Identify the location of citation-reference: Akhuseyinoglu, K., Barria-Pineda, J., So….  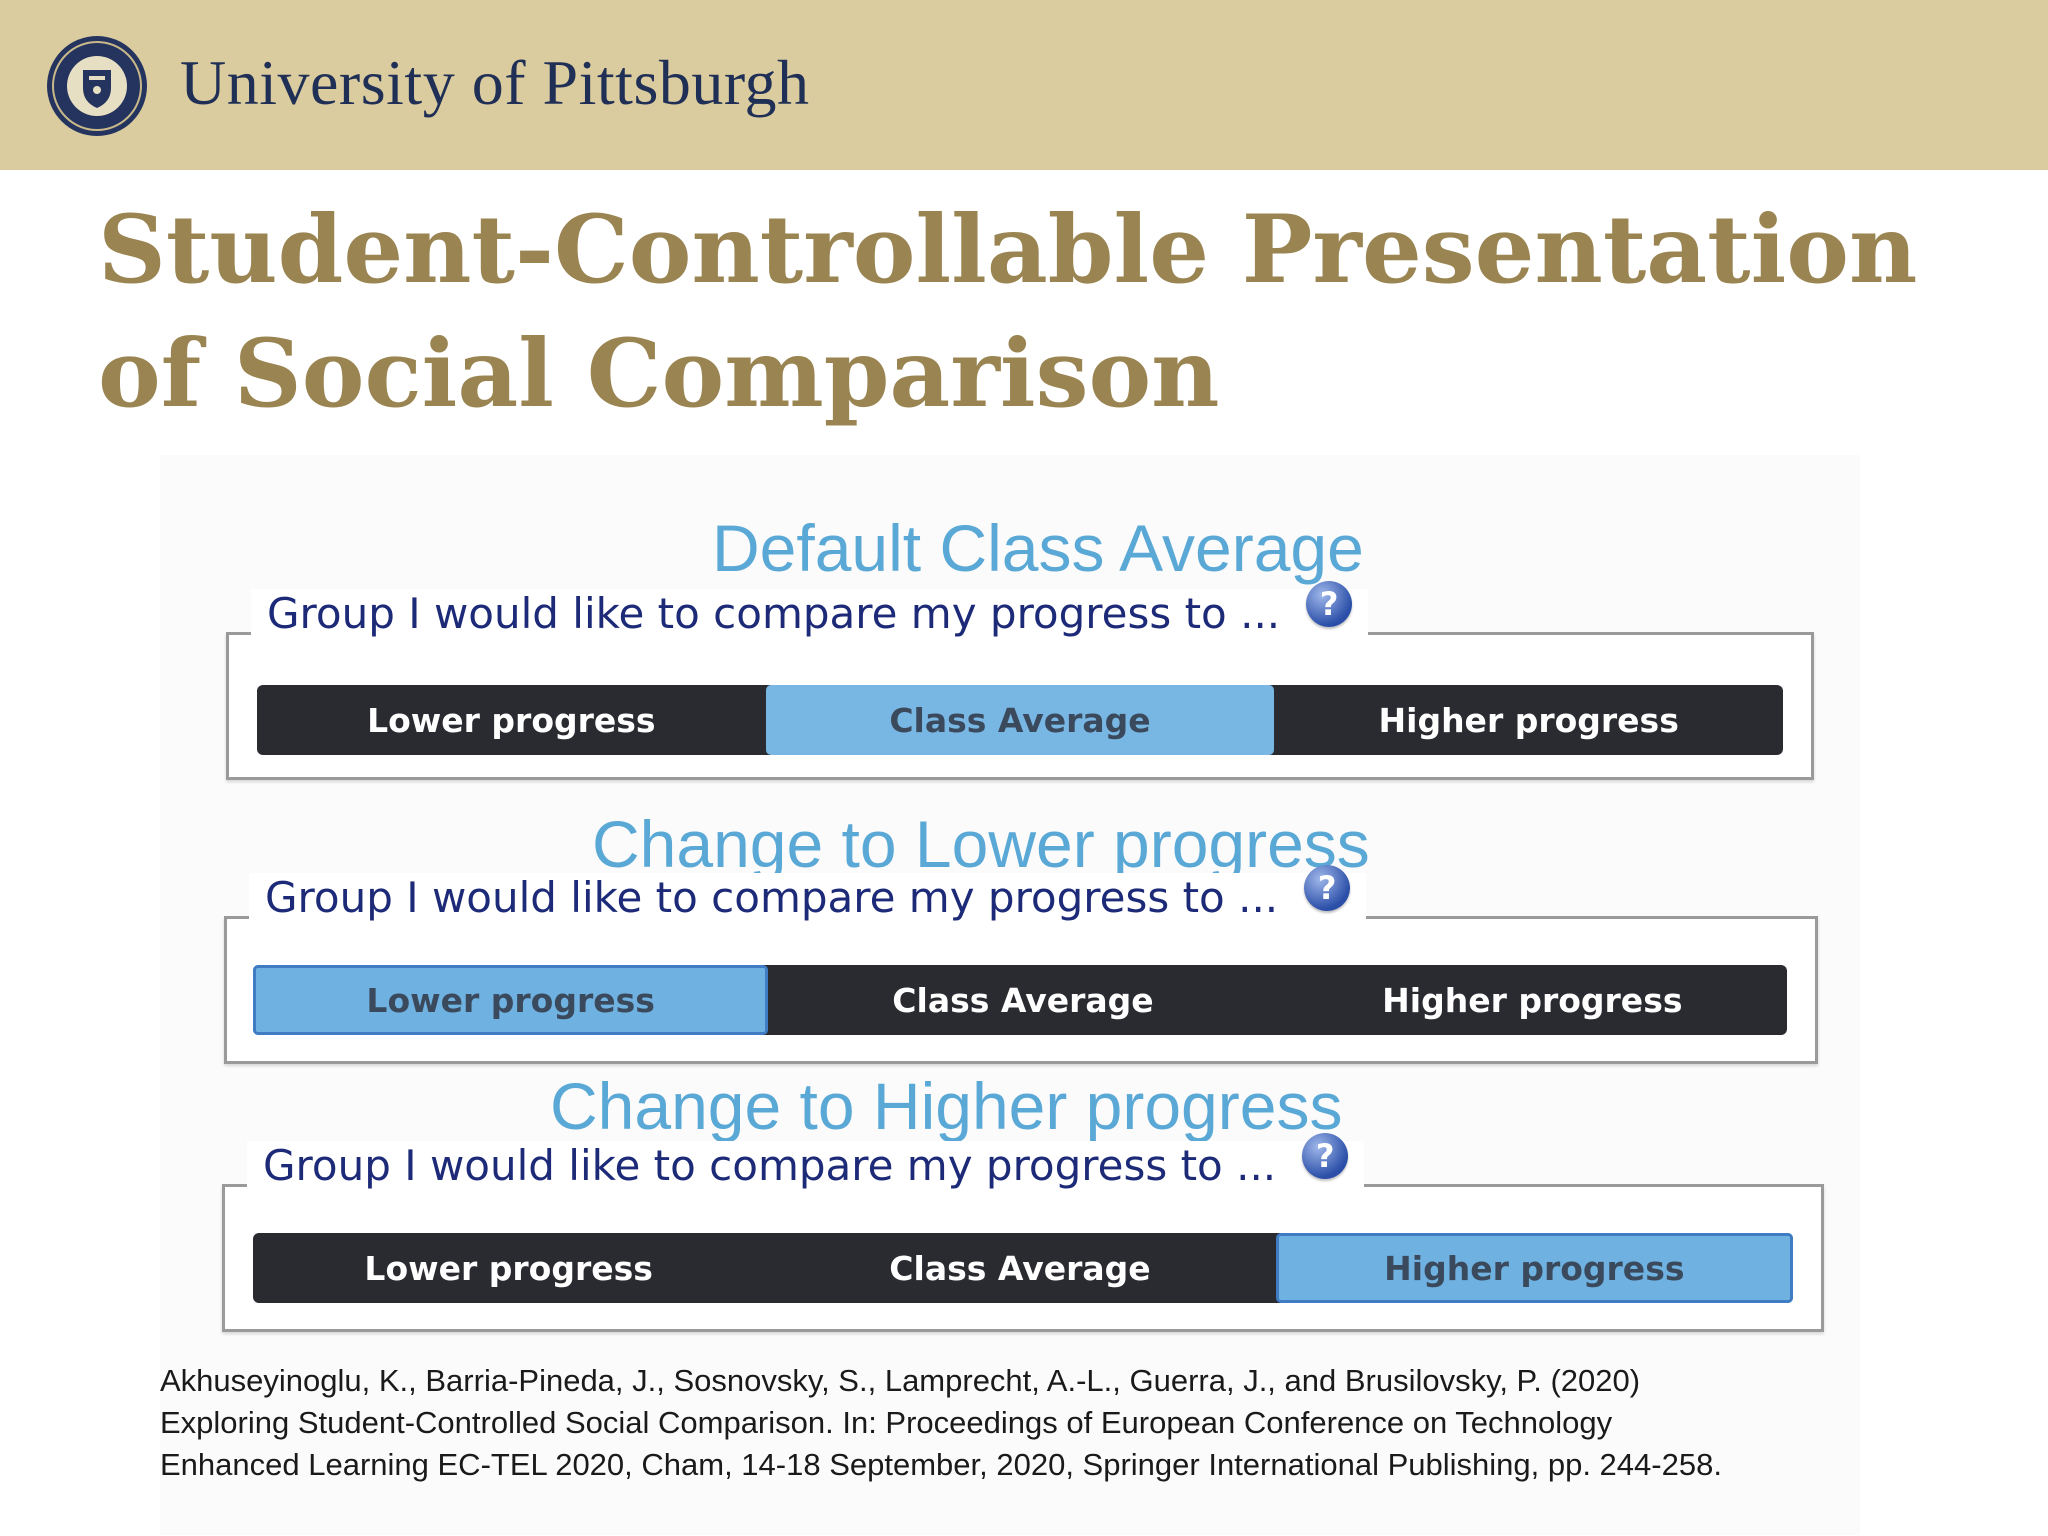
(1060, 1423).